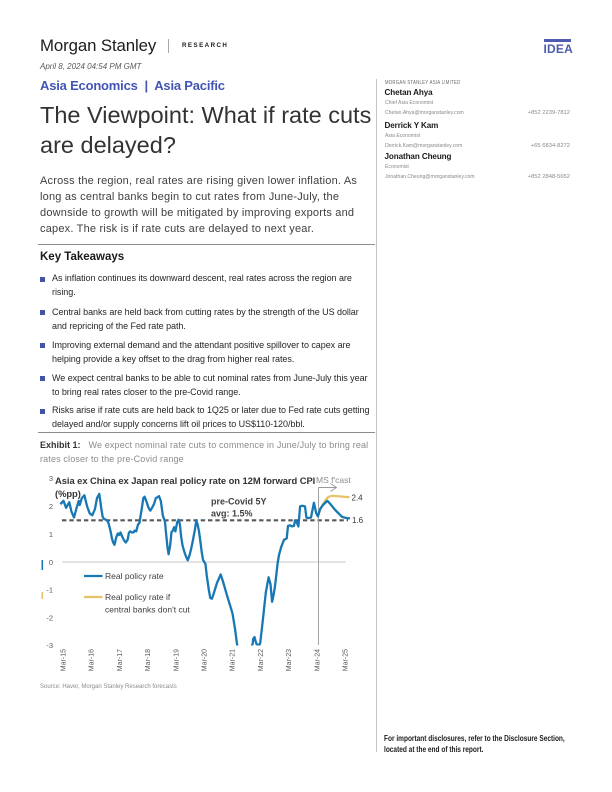  I want to click on svg-text: 0, so click(51, 562).